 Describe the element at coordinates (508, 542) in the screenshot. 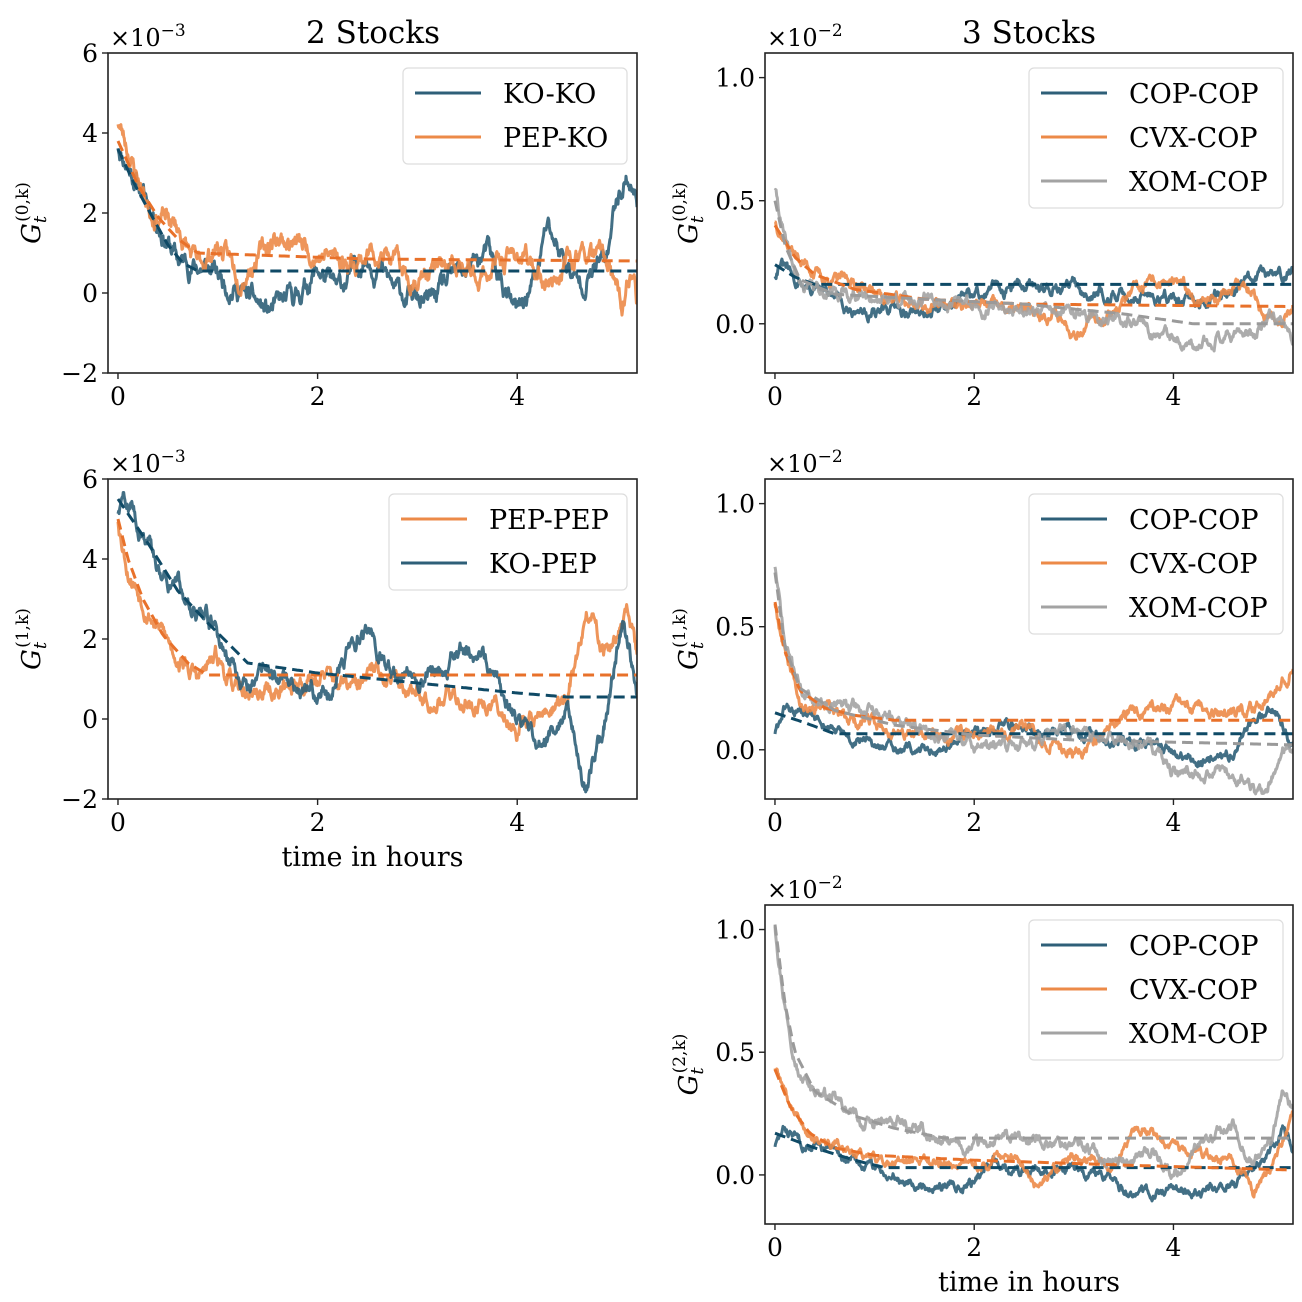

I see `legend: PEP-PEP KO-PEP` at that location.